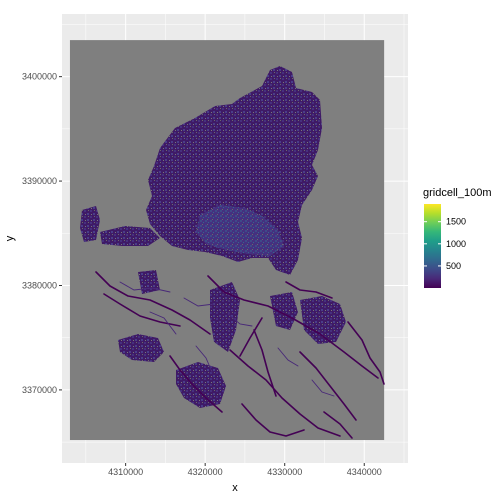 This screenshot has height=504, width=504. What do you see at coordinates (235, 488) in the screenshot?
I see `x-axis-title: x` at bounding box center [235, 488].